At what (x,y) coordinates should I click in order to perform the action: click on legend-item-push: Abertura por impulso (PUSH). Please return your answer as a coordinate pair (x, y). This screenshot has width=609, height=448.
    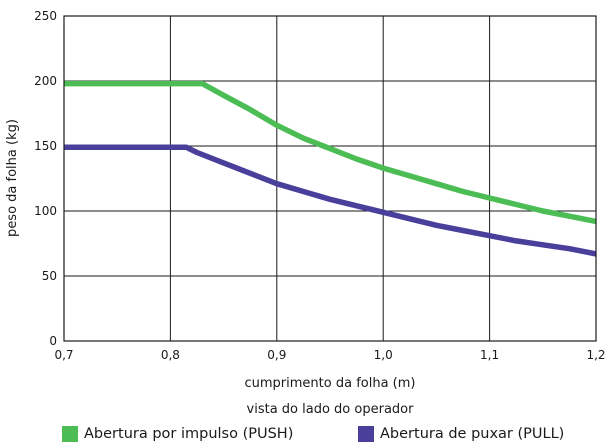
    Looking at the image, I should click on (177, 434).